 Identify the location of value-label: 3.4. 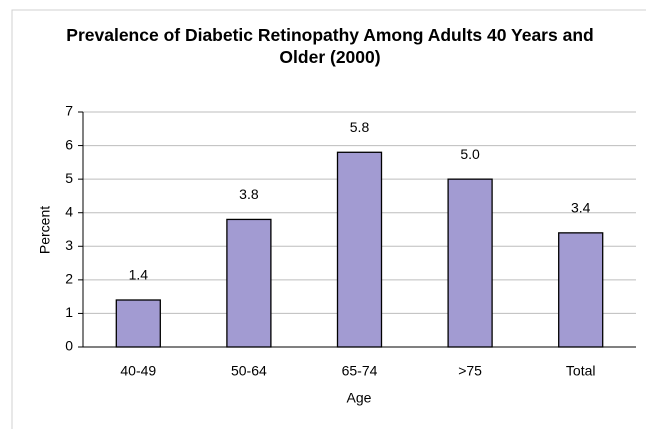
(581, 208).